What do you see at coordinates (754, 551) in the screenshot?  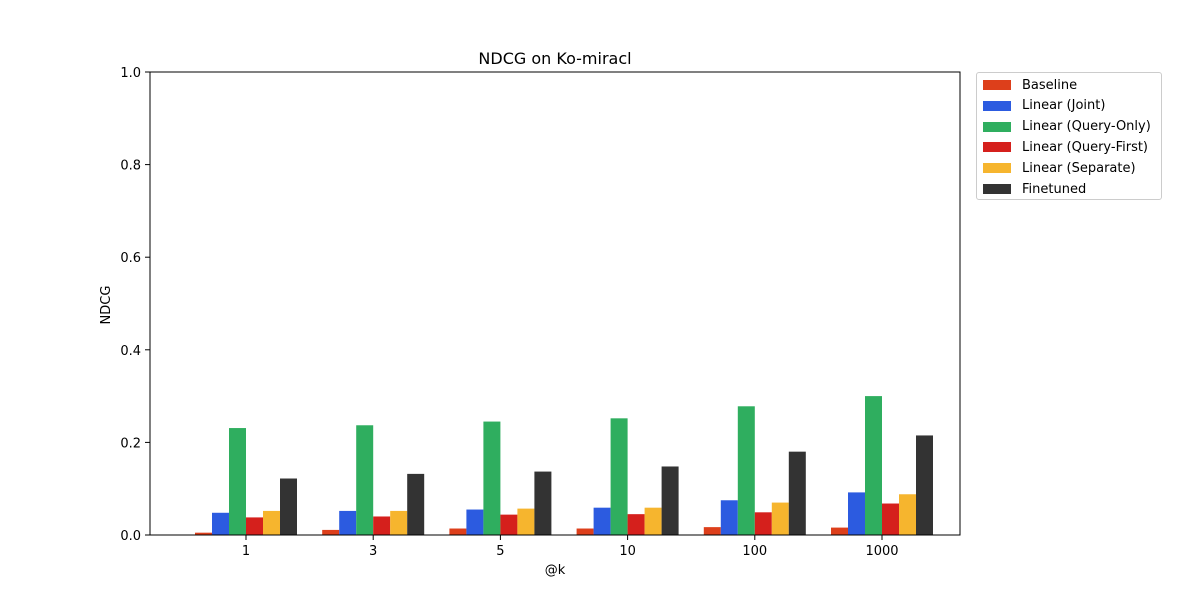 I see `x-tick-label: 100` at bounding box center [754, 551].